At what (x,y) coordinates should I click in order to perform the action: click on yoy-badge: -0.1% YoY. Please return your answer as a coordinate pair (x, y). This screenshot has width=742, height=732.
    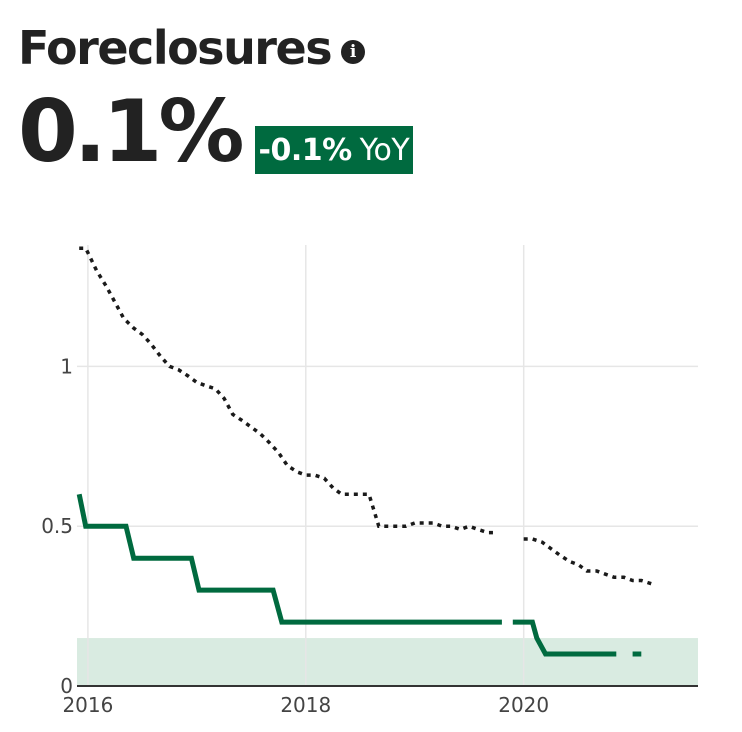
    Looking at the image, I should click on (334, 150).